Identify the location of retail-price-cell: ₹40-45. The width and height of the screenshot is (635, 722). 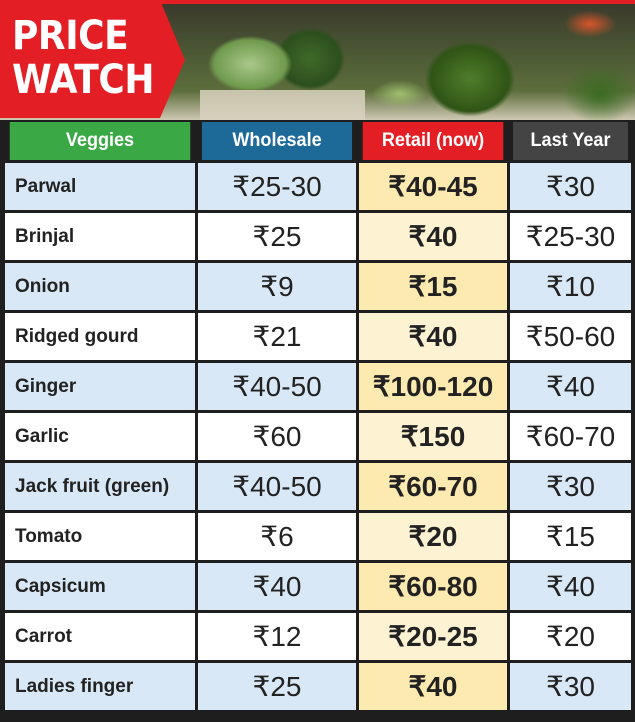
(433, 186).